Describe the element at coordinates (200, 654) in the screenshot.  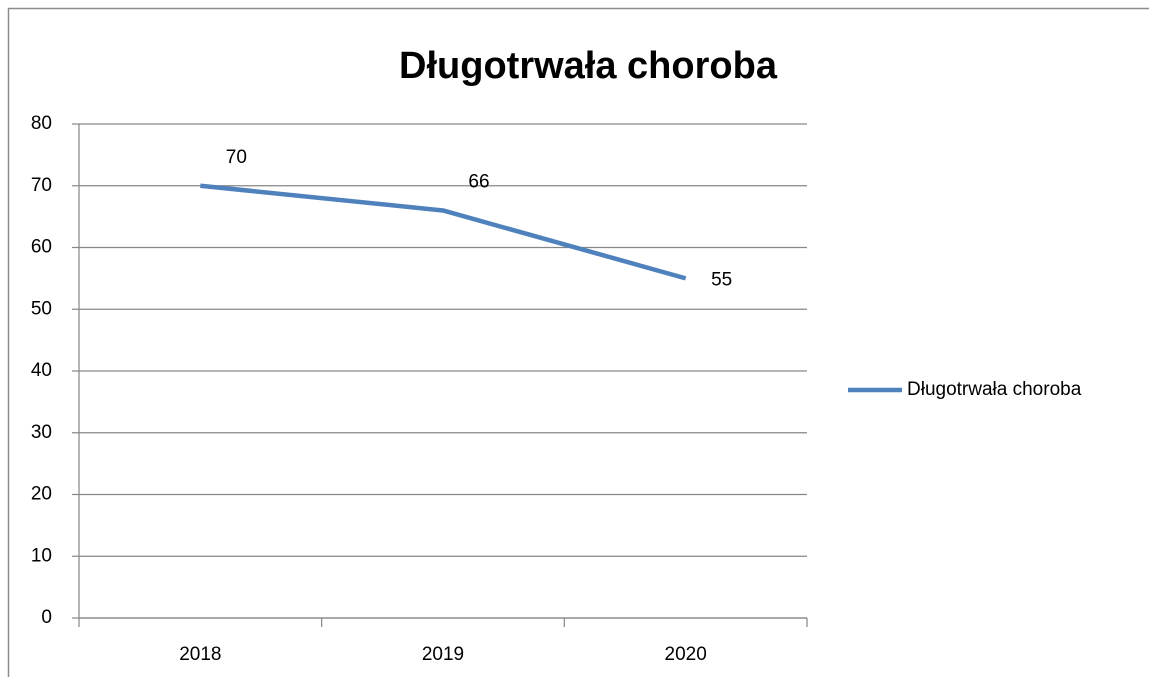
I see `x-tick-label: 2018` at that location.